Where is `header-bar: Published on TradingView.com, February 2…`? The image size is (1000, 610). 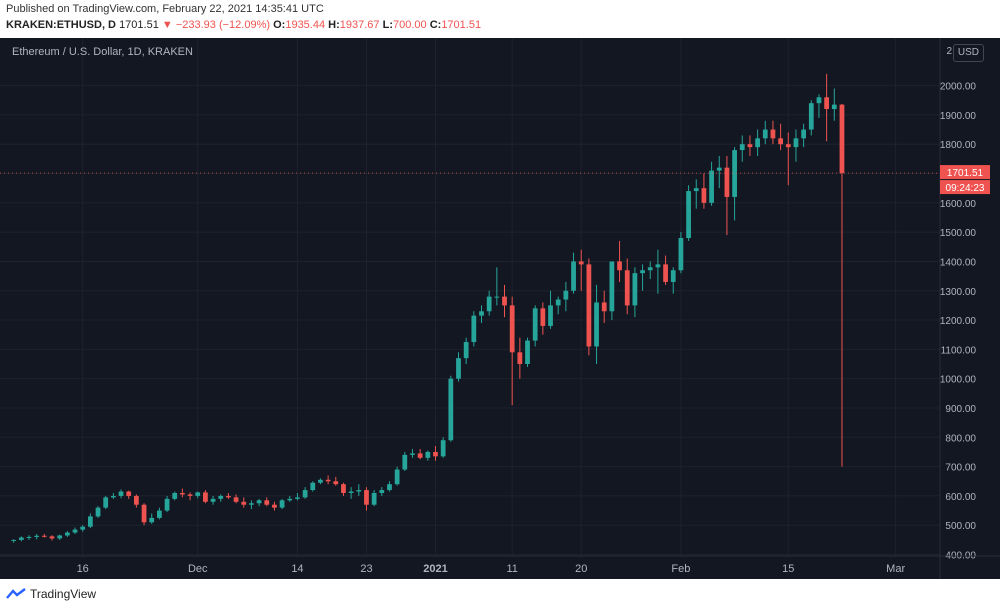 header-bar: Published on TradingView.com, February 2… is located at coordinates (500, 19).